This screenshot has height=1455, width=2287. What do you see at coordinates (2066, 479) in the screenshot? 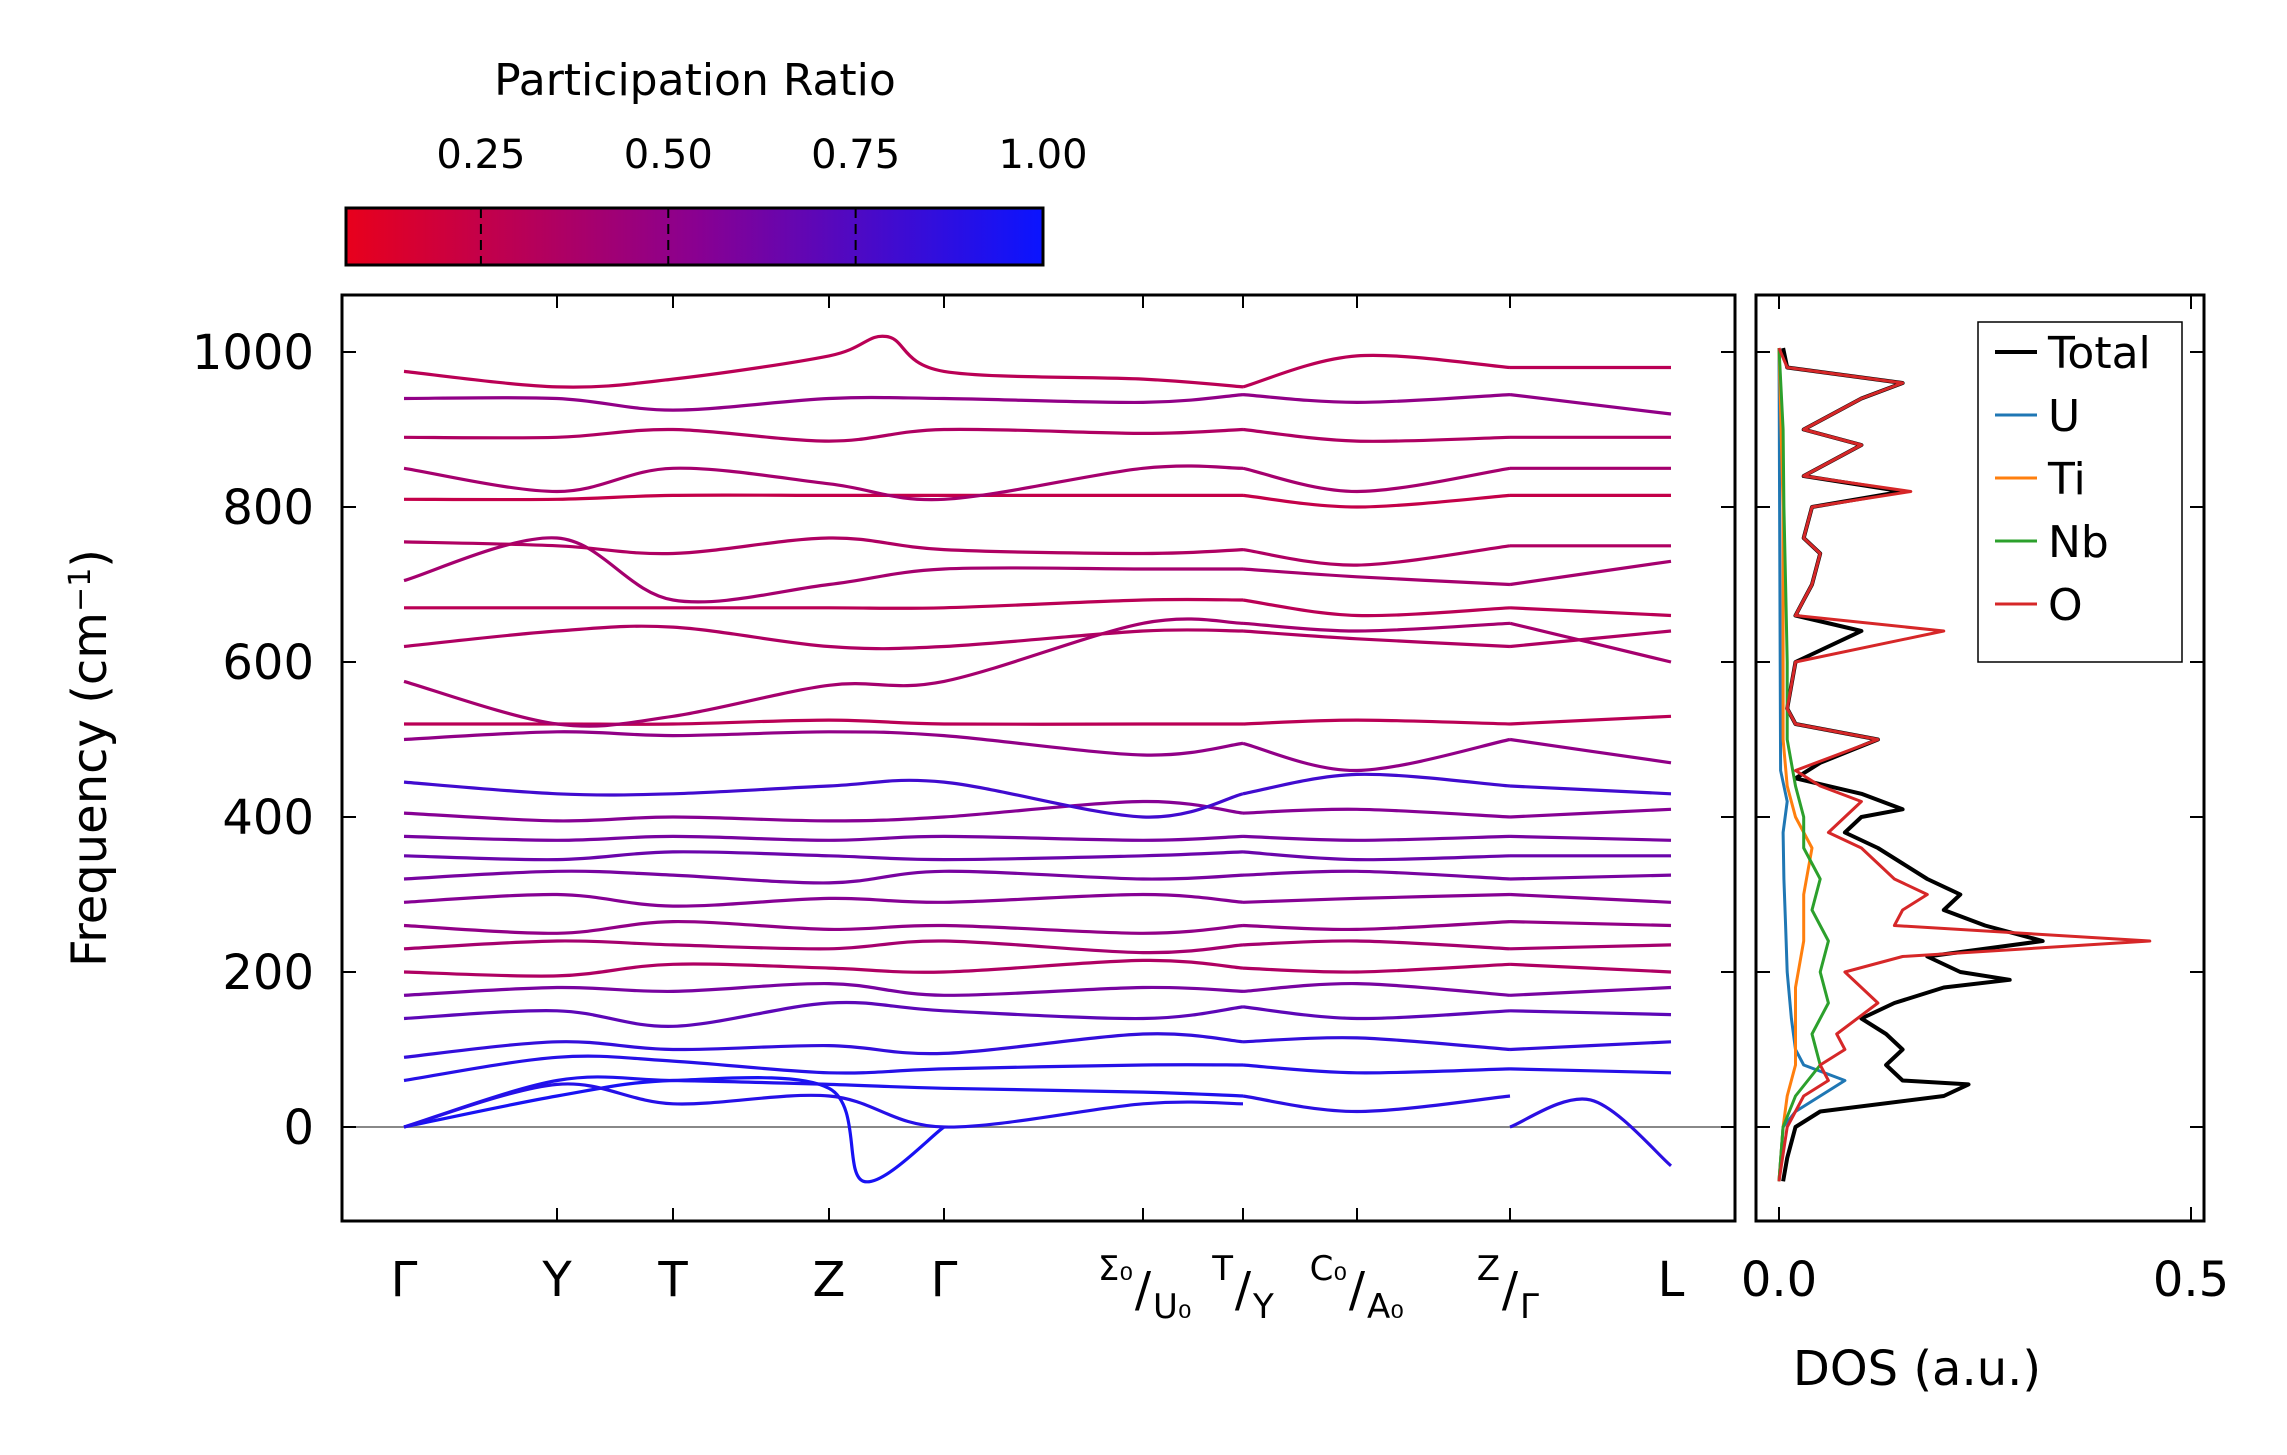
I see `legend-label: Ti` at bounding box center [2066, 479].